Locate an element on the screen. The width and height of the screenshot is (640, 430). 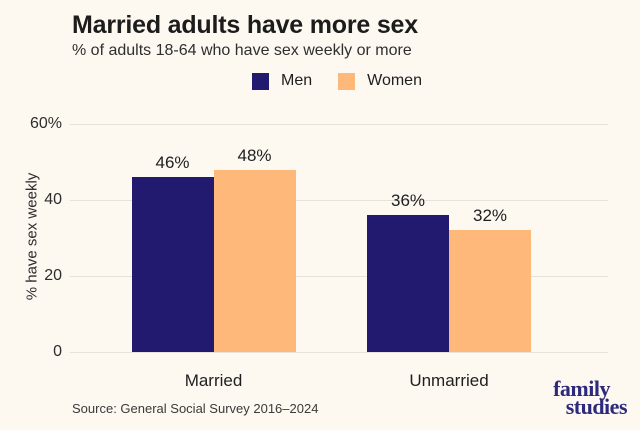
y-tick-label-20: 20 is located at coordinates (53, 275).